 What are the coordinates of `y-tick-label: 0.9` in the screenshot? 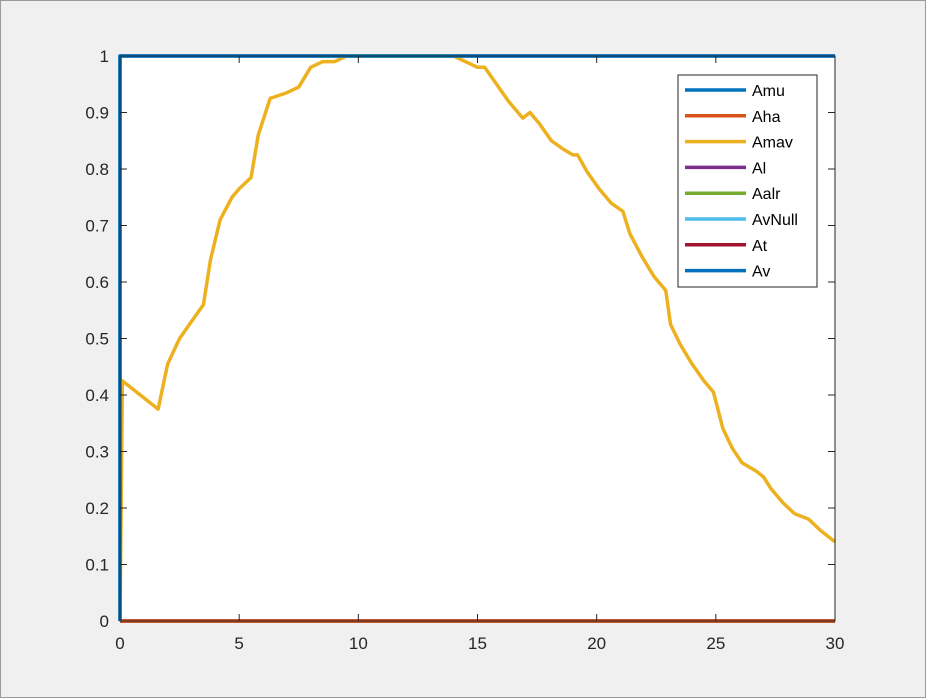 It's located at (97, 113).